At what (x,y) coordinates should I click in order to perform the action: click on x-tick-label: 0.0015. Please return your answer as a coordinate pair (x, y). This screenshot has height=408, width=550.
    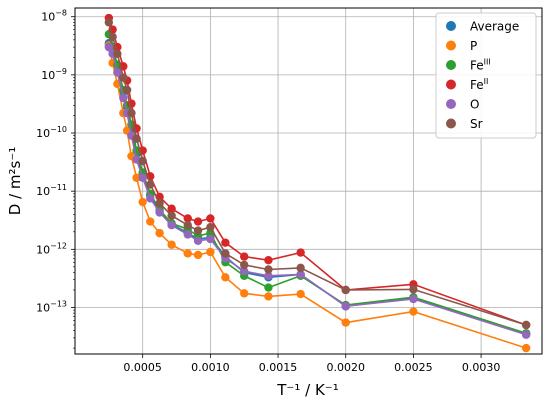
    Looking at the image, I should click on (278, 367).